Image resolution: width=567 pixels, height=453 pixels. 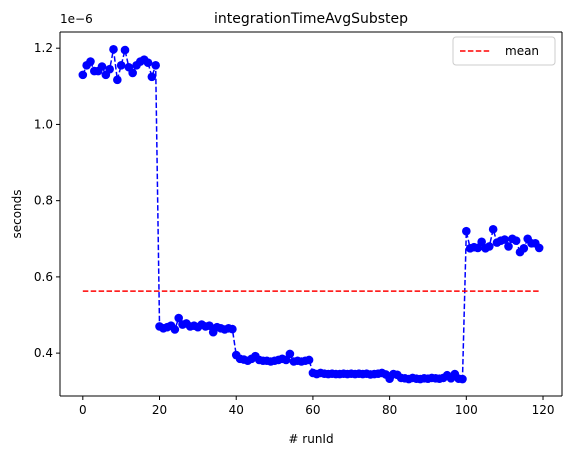 I want to click on y-axis-label: seconds, so click(x=17, y=213).